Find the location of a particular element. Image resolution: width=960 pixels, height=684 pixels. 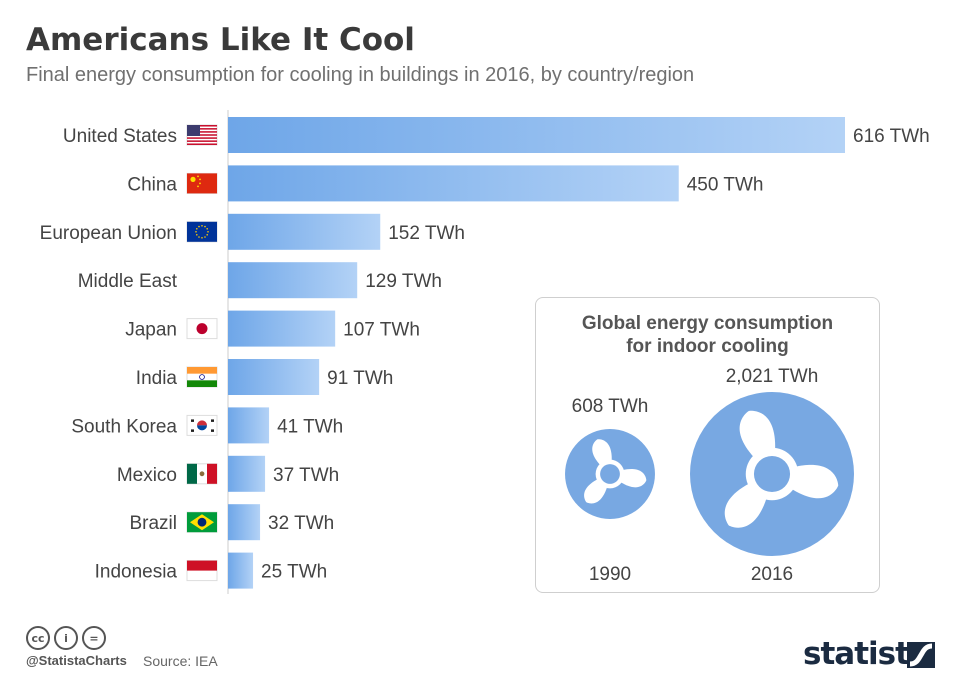

bar-brazil is located at coordinates (244, 522).